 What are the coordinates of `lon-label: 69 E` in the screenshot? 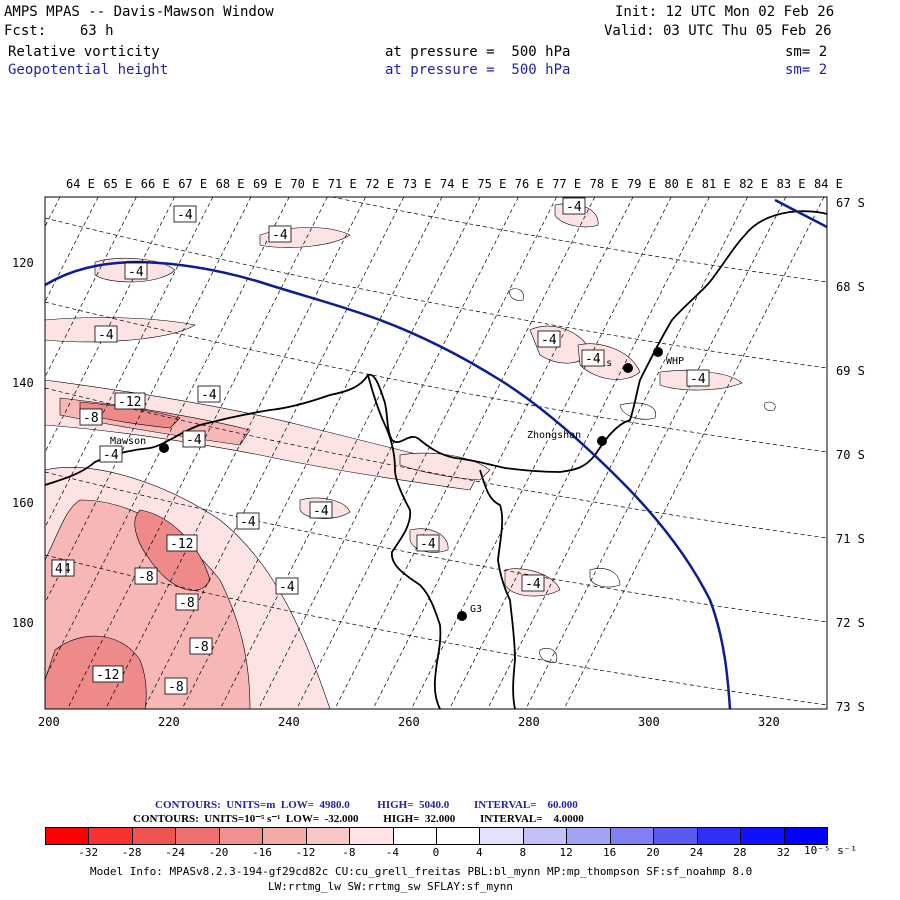 It's located at (267, 184).